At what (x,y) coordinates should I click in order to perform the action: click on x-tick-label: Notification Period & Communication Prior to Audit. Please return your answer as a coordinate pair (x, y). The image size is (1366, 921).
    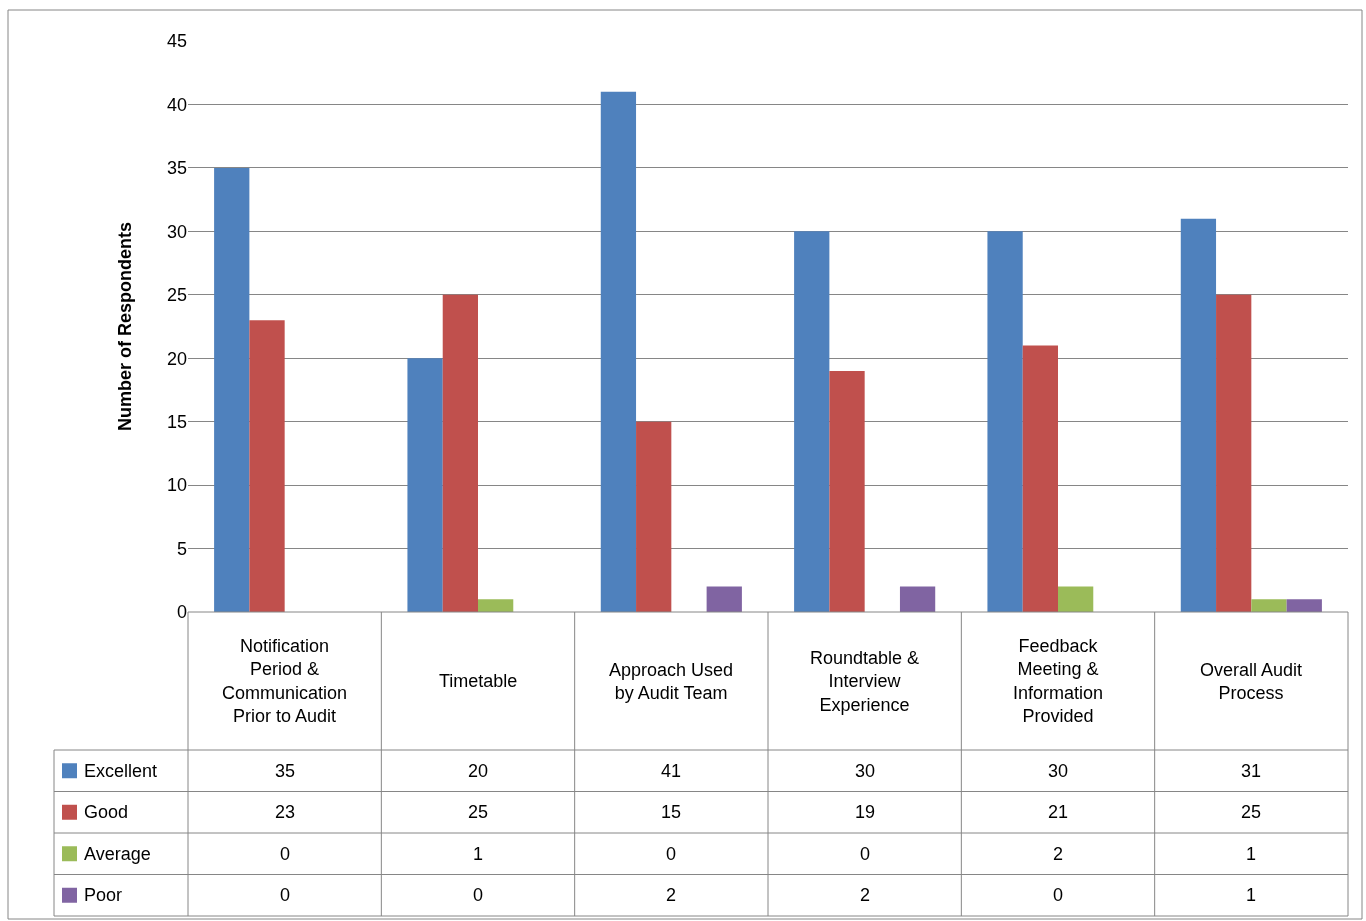
    Looking at the image, I should click on (285, 681).